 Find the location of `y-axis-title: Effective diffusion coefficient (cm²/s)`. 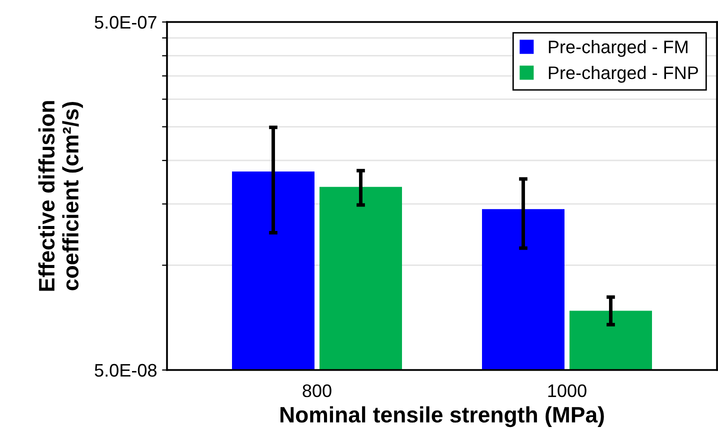

y-axis-title: Effective diffusion coefficient (cm²/s) is located at coordinates (60, 196).